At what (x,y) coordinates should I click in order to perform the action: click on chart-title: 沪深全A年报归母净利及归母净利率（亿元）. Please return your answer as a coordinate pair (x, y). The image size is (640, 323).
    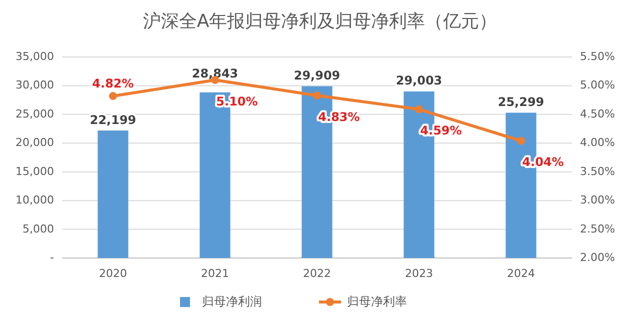
    Looking at the image, I should click on (320, 21).